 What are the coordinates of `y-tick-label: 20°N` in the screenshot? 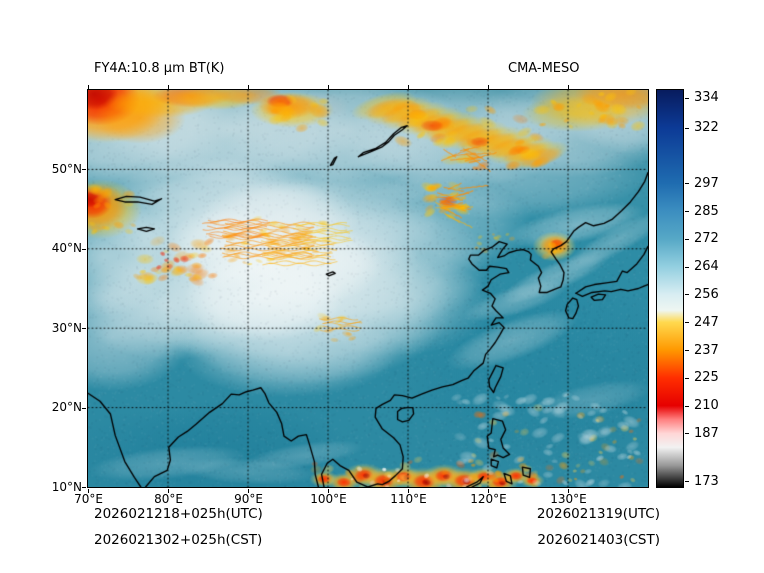 It's located at (66, 407).